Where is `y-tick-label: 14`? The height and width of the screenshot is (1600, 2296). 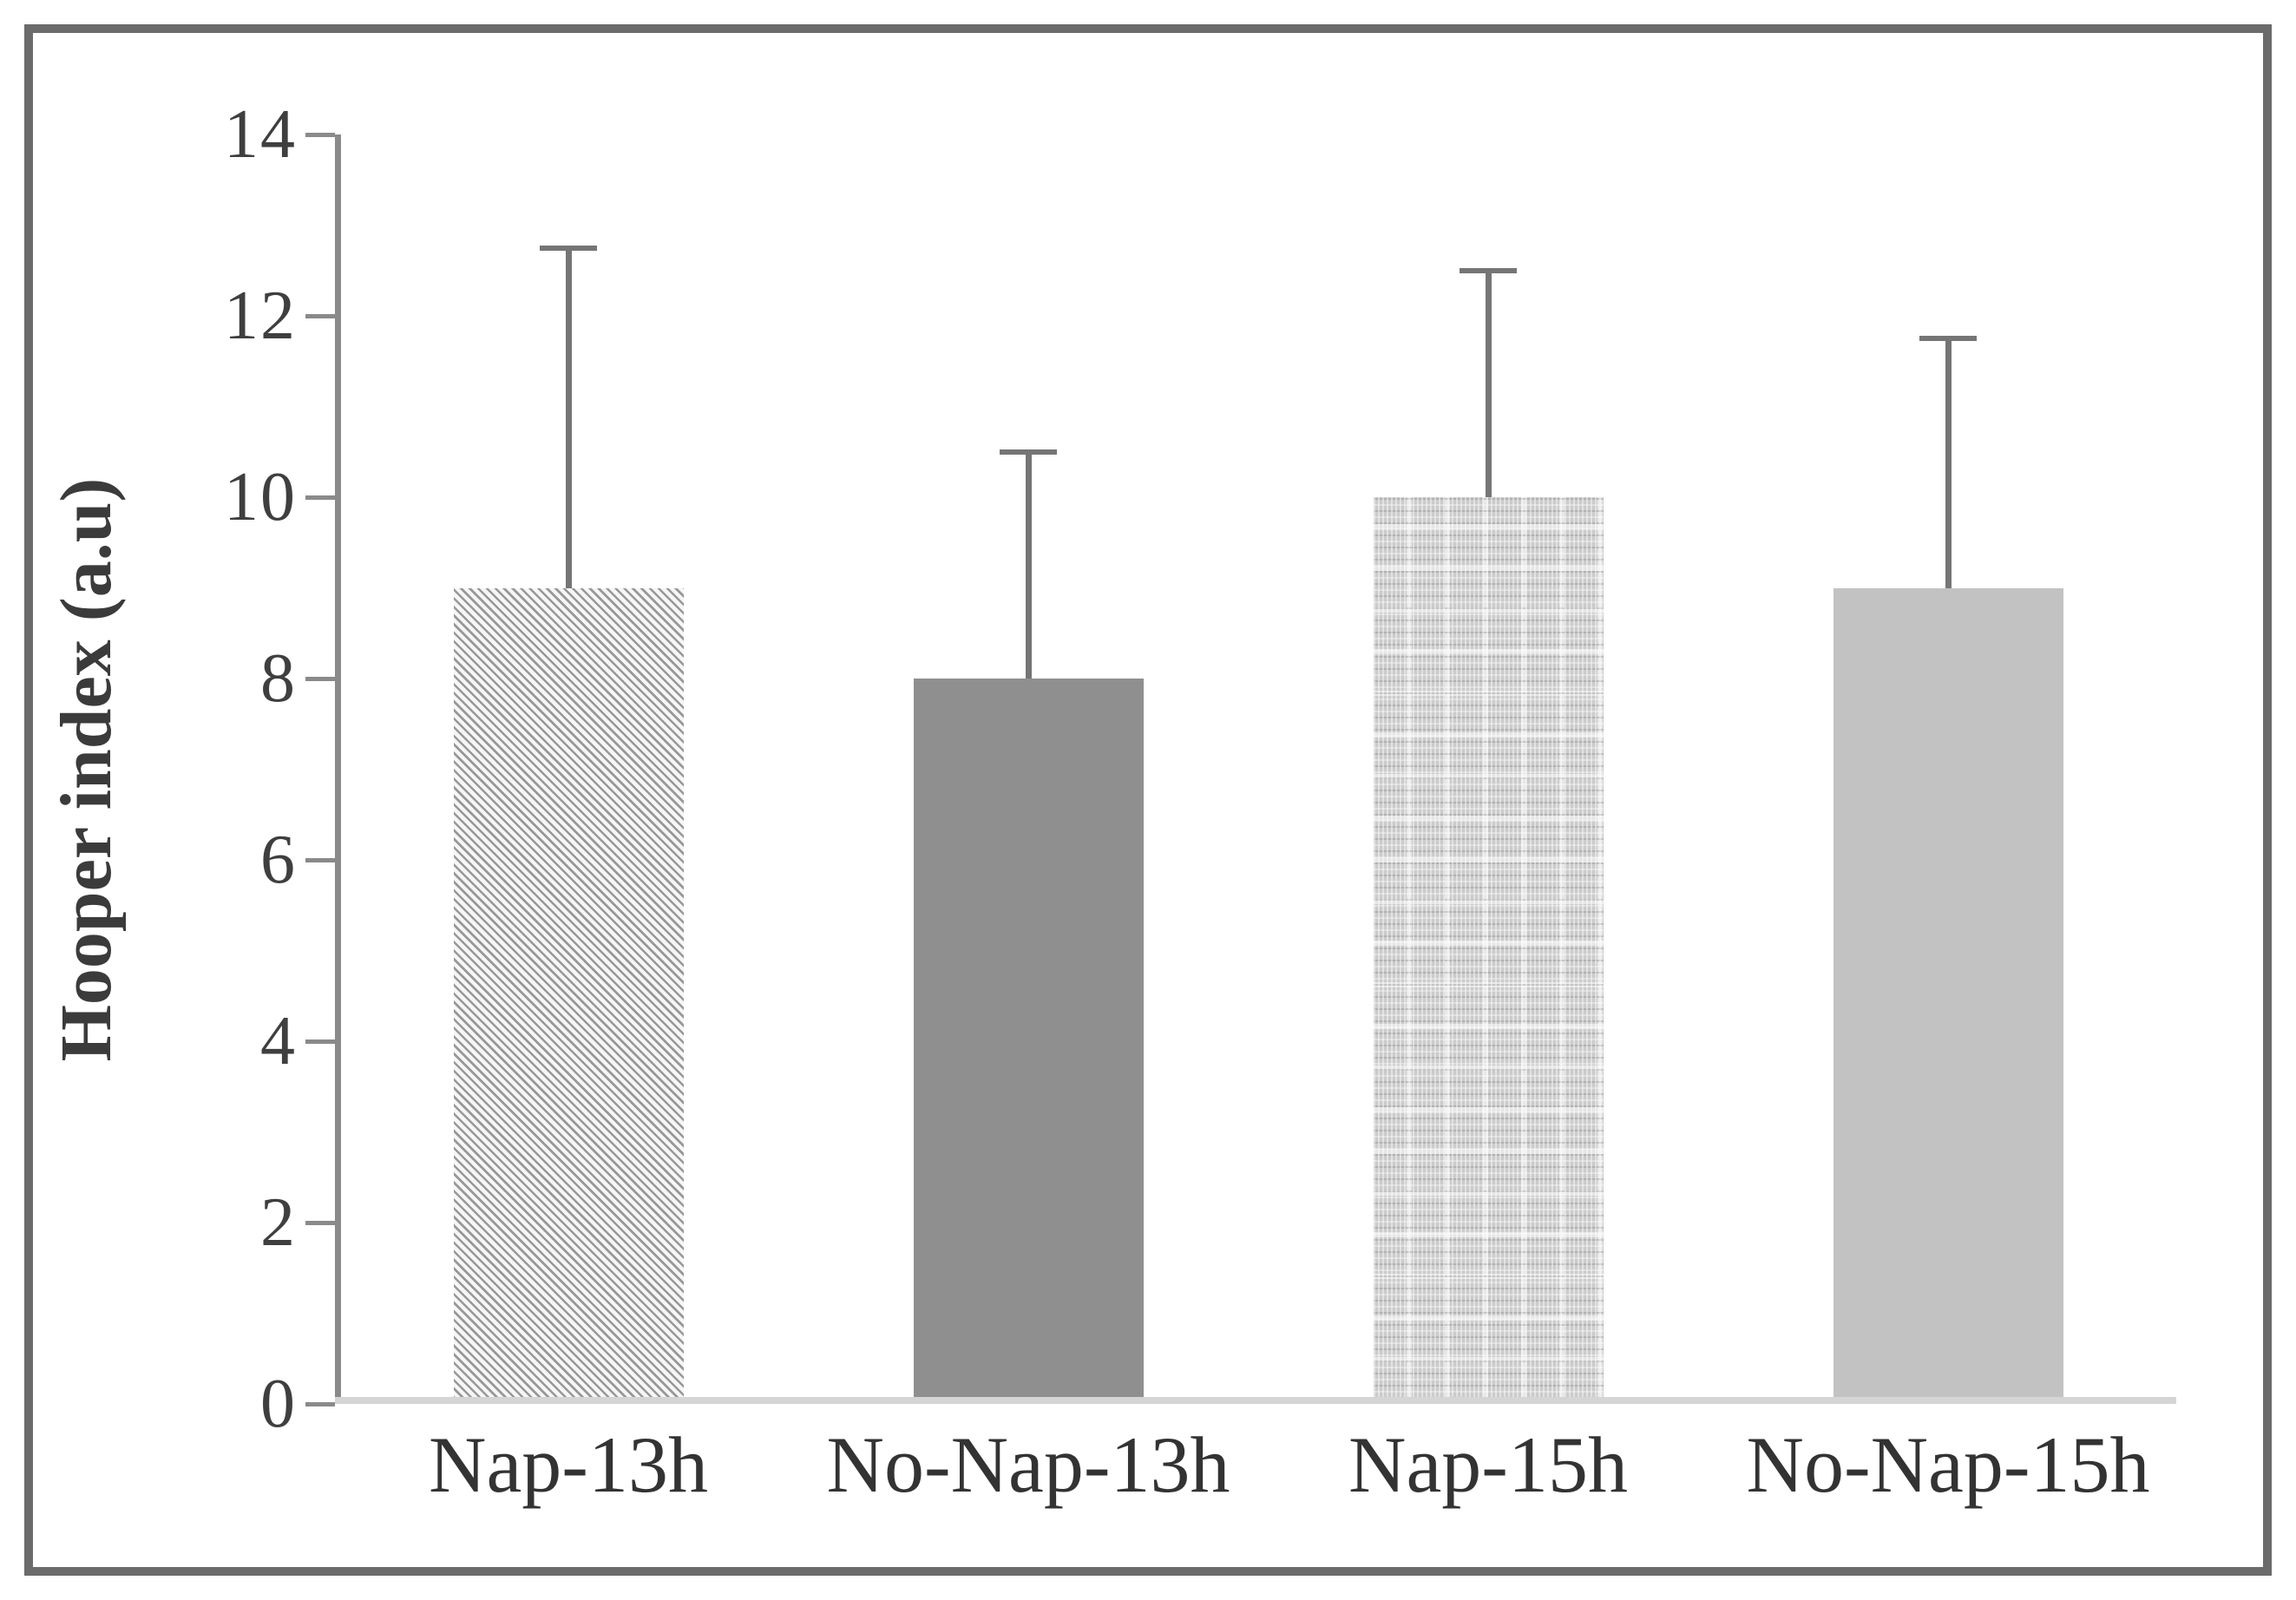
y-tick-label: 14 is located at coordinates (260, 135).